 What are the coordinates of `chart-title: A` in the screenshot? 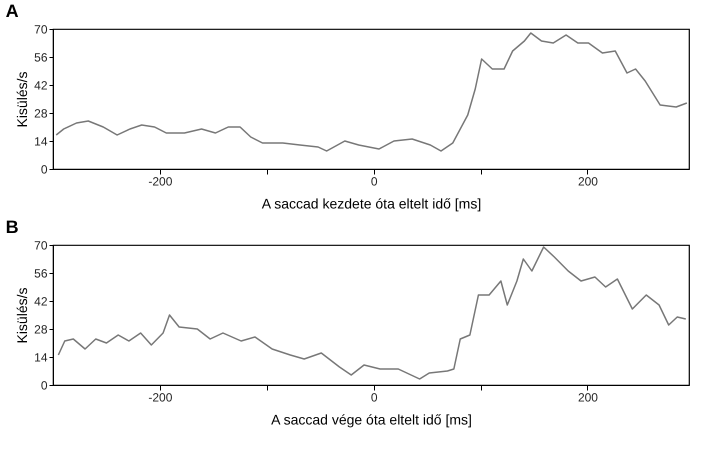 It's located at (12, 11).